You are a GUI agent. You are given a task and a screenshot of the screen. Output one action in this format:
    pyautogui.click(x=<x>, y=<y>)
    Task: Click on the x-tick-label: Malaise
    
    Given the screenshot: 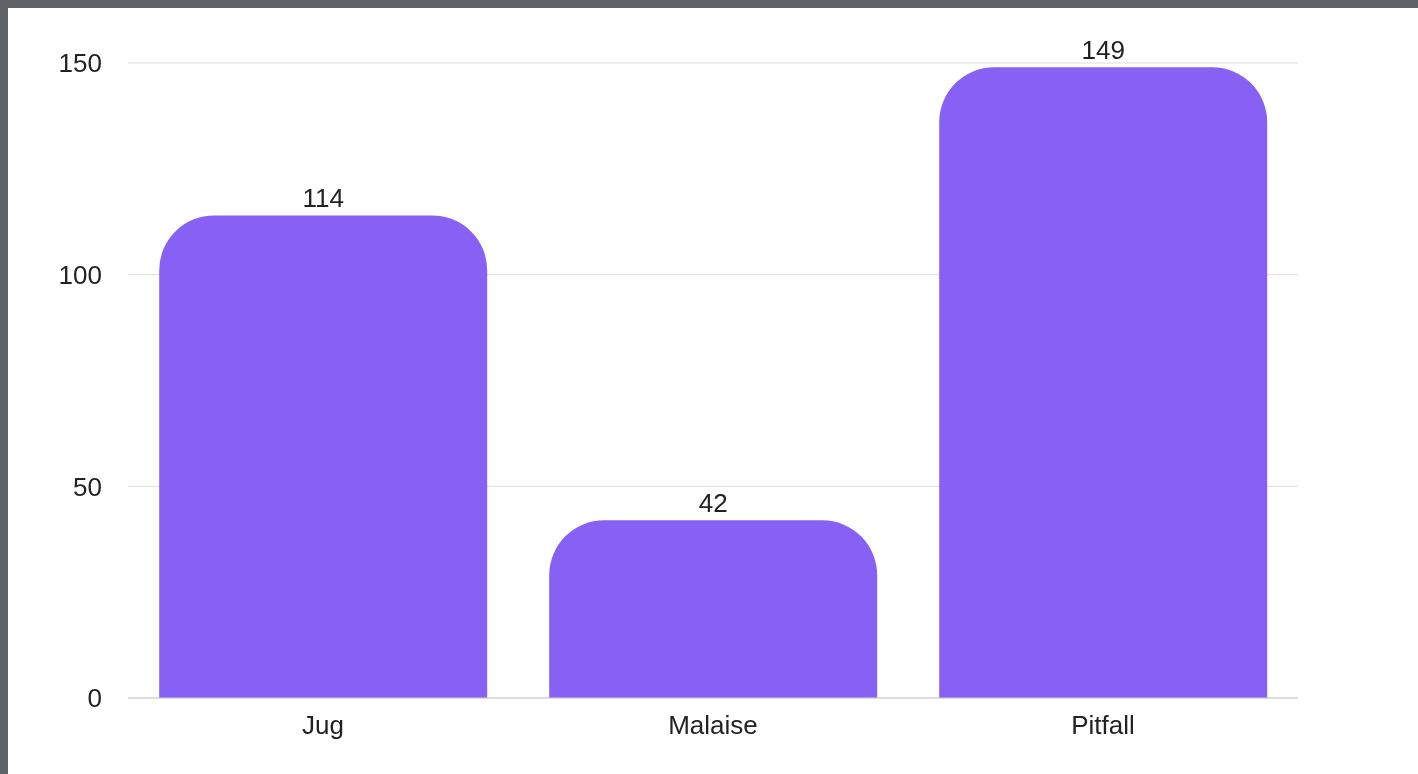 What is the action you would take?
    pyautogui.click(x=713, y=725)
    